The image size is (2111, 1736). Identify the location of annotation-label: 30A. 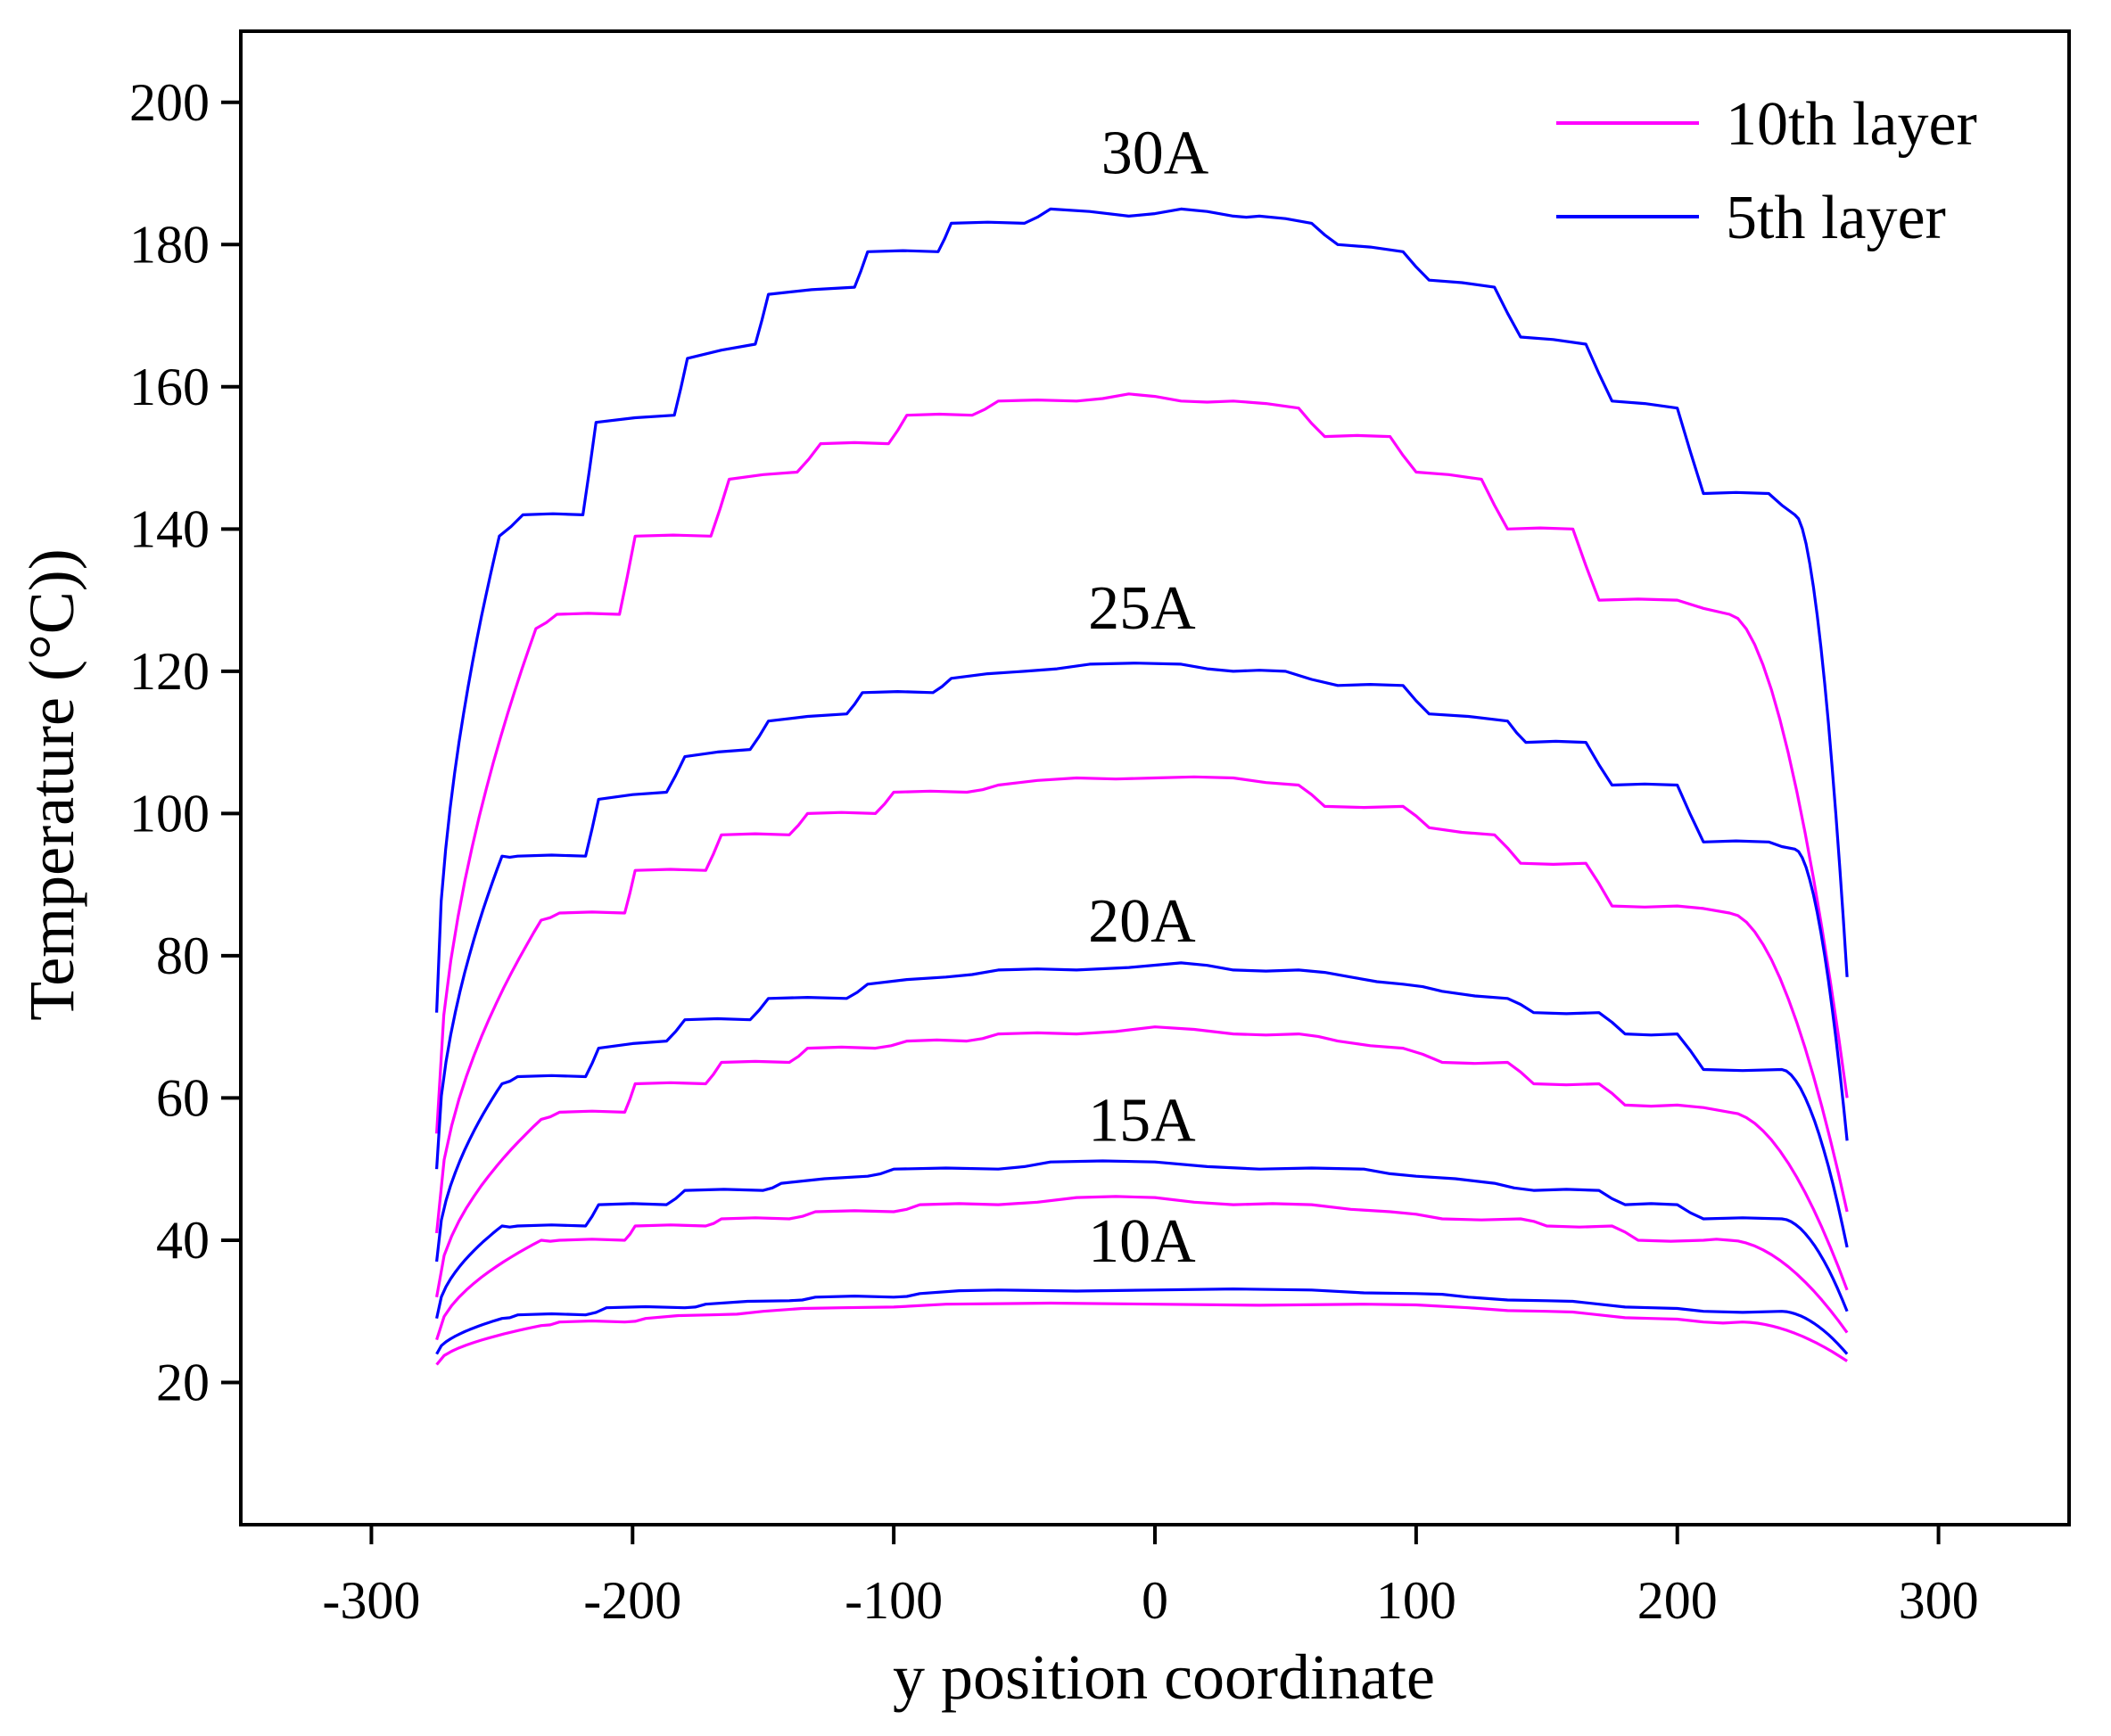
(1155, 154).